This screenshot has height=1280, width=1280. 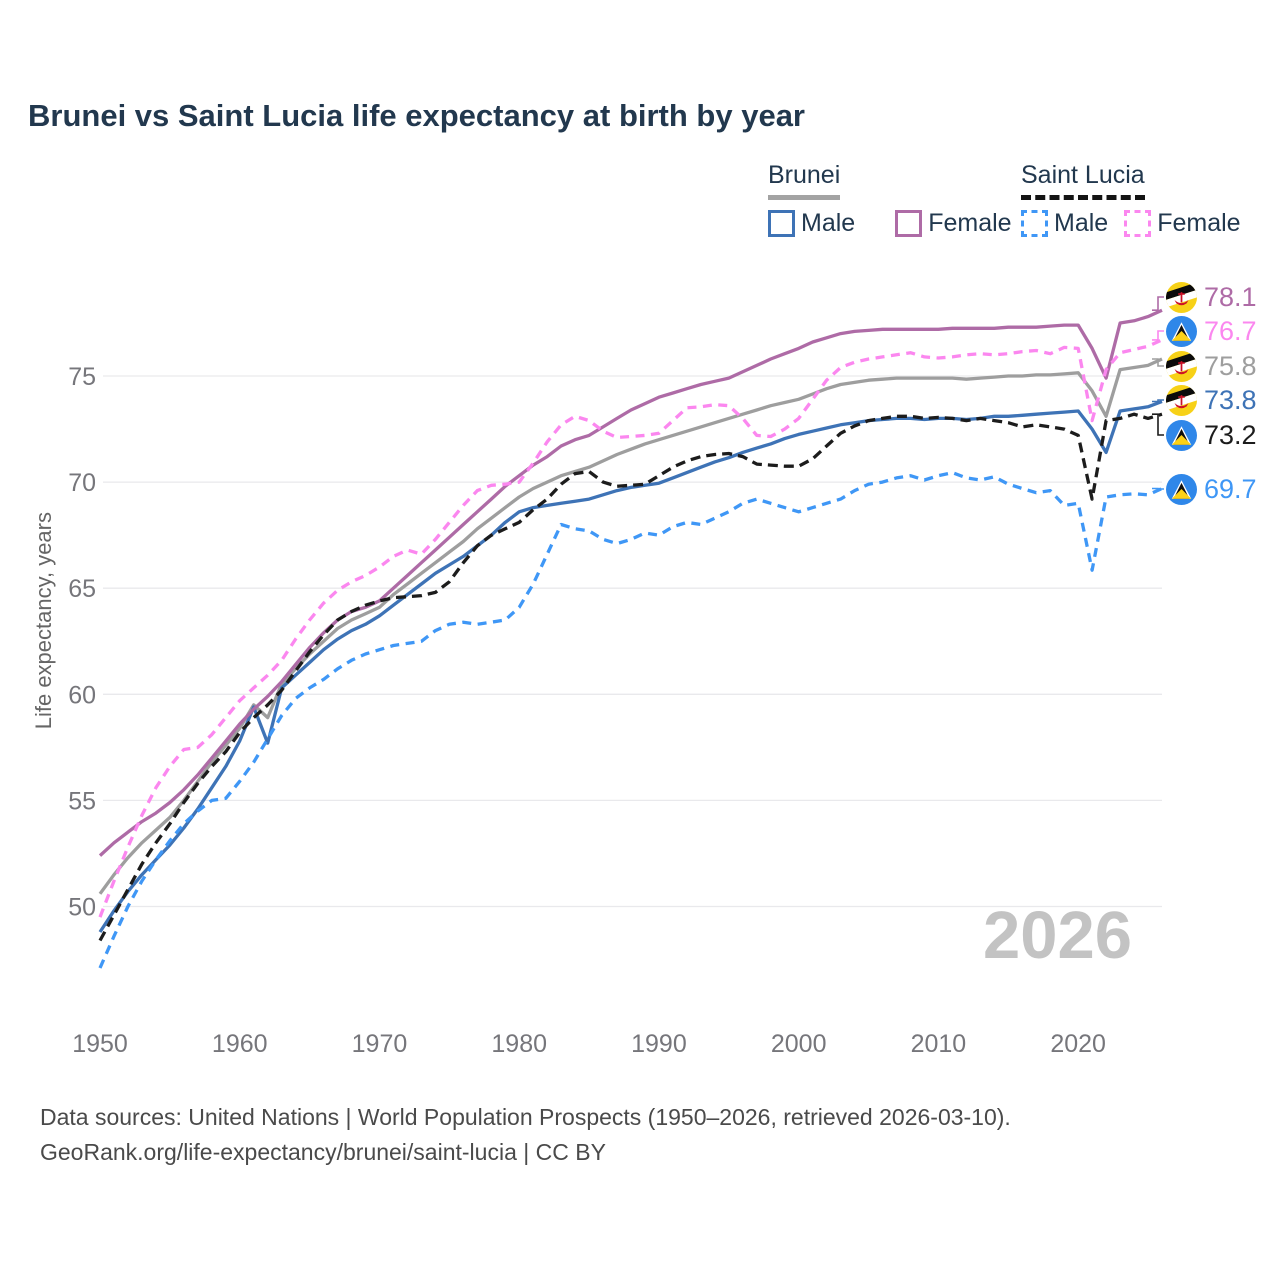 I want to click on y-tick-70: 70, so click(x=82, y=483).